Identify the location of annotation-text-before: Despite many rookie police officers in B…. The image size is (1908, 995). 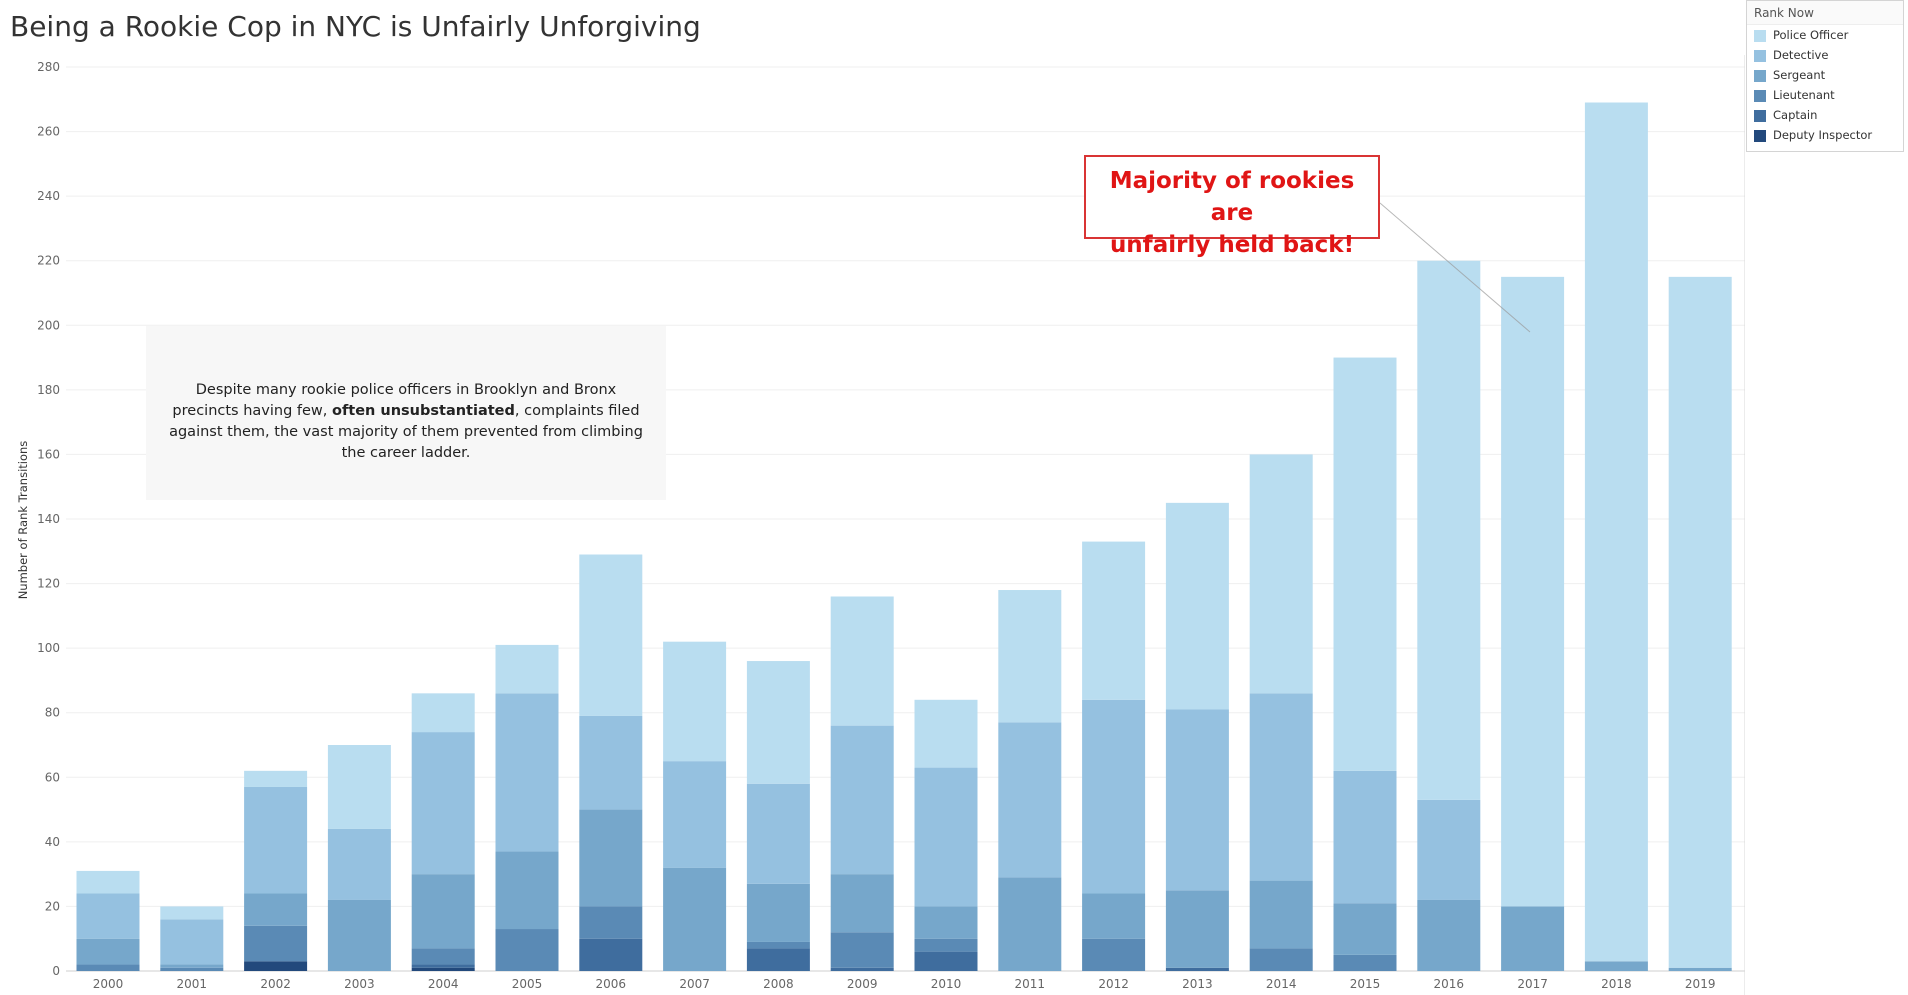
(394, 400).